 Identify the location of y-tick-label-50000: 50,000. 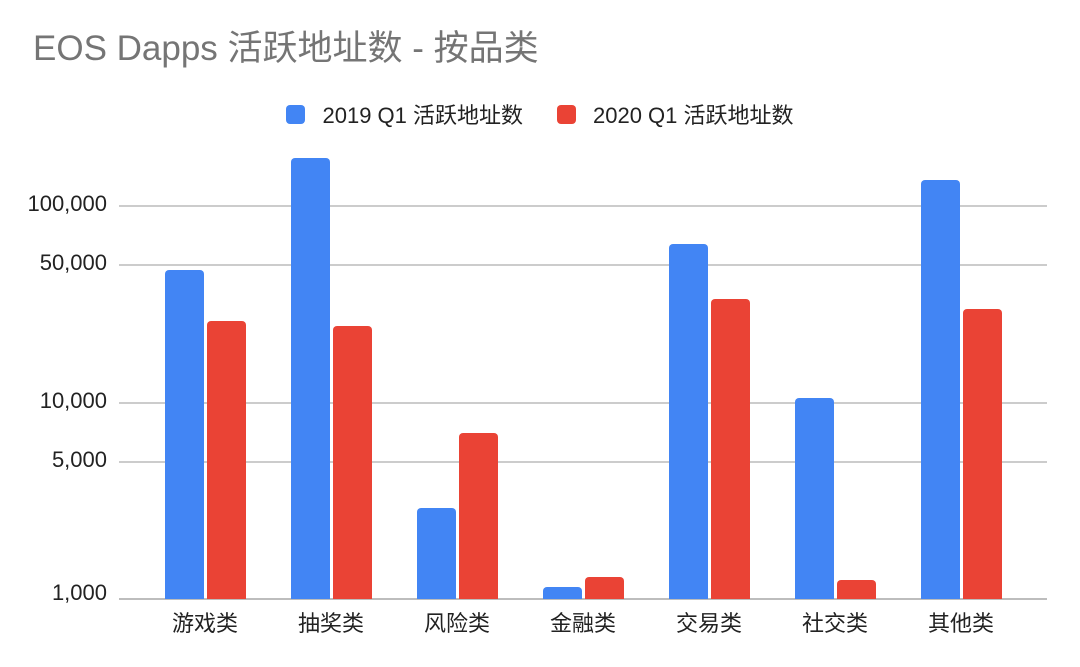
(73, 263).